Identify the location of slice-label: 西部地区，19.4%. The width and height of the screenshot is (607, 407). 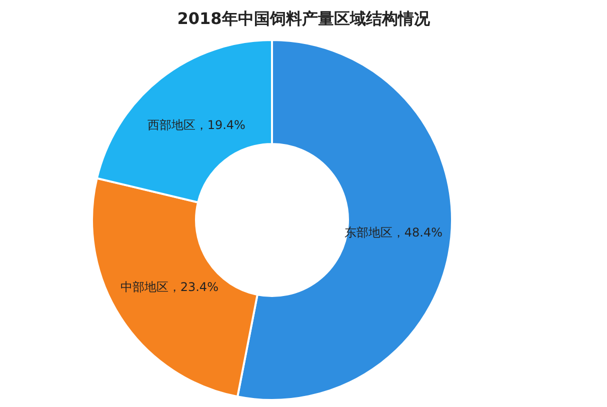
(196, 125).